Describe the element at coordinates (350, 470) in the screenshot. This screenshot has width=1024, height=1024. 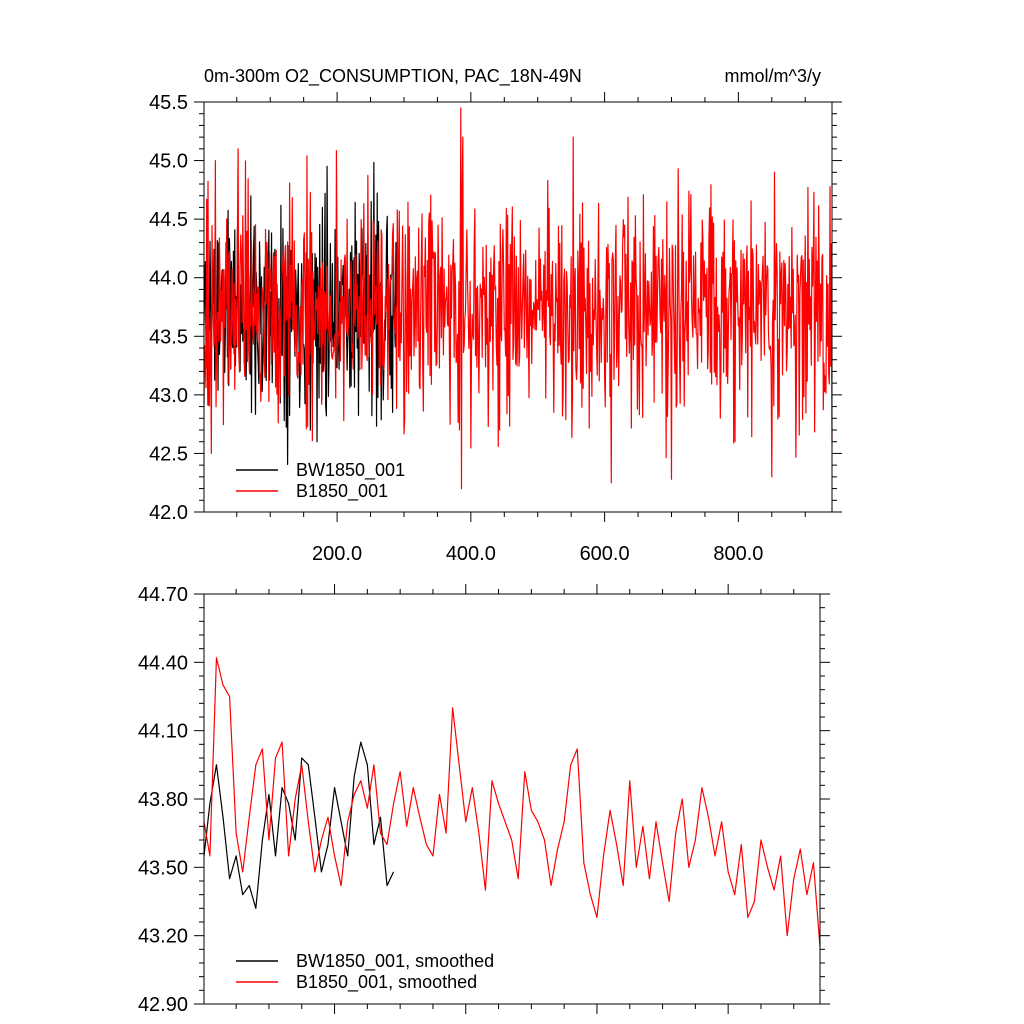
I see `legend-label-bw1850: BW1850_001` at that location.